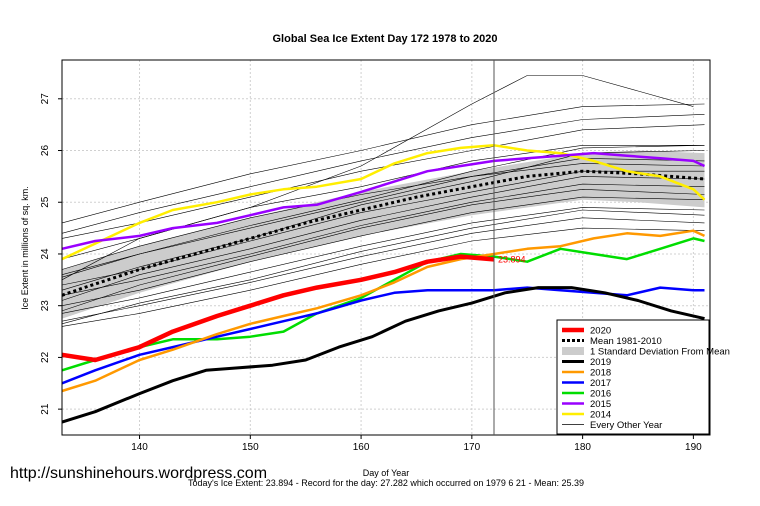 Image resolution: width=760 pixels, height=506 pixels. I want to click on current-value-label: 23.894, so click(512, 259).